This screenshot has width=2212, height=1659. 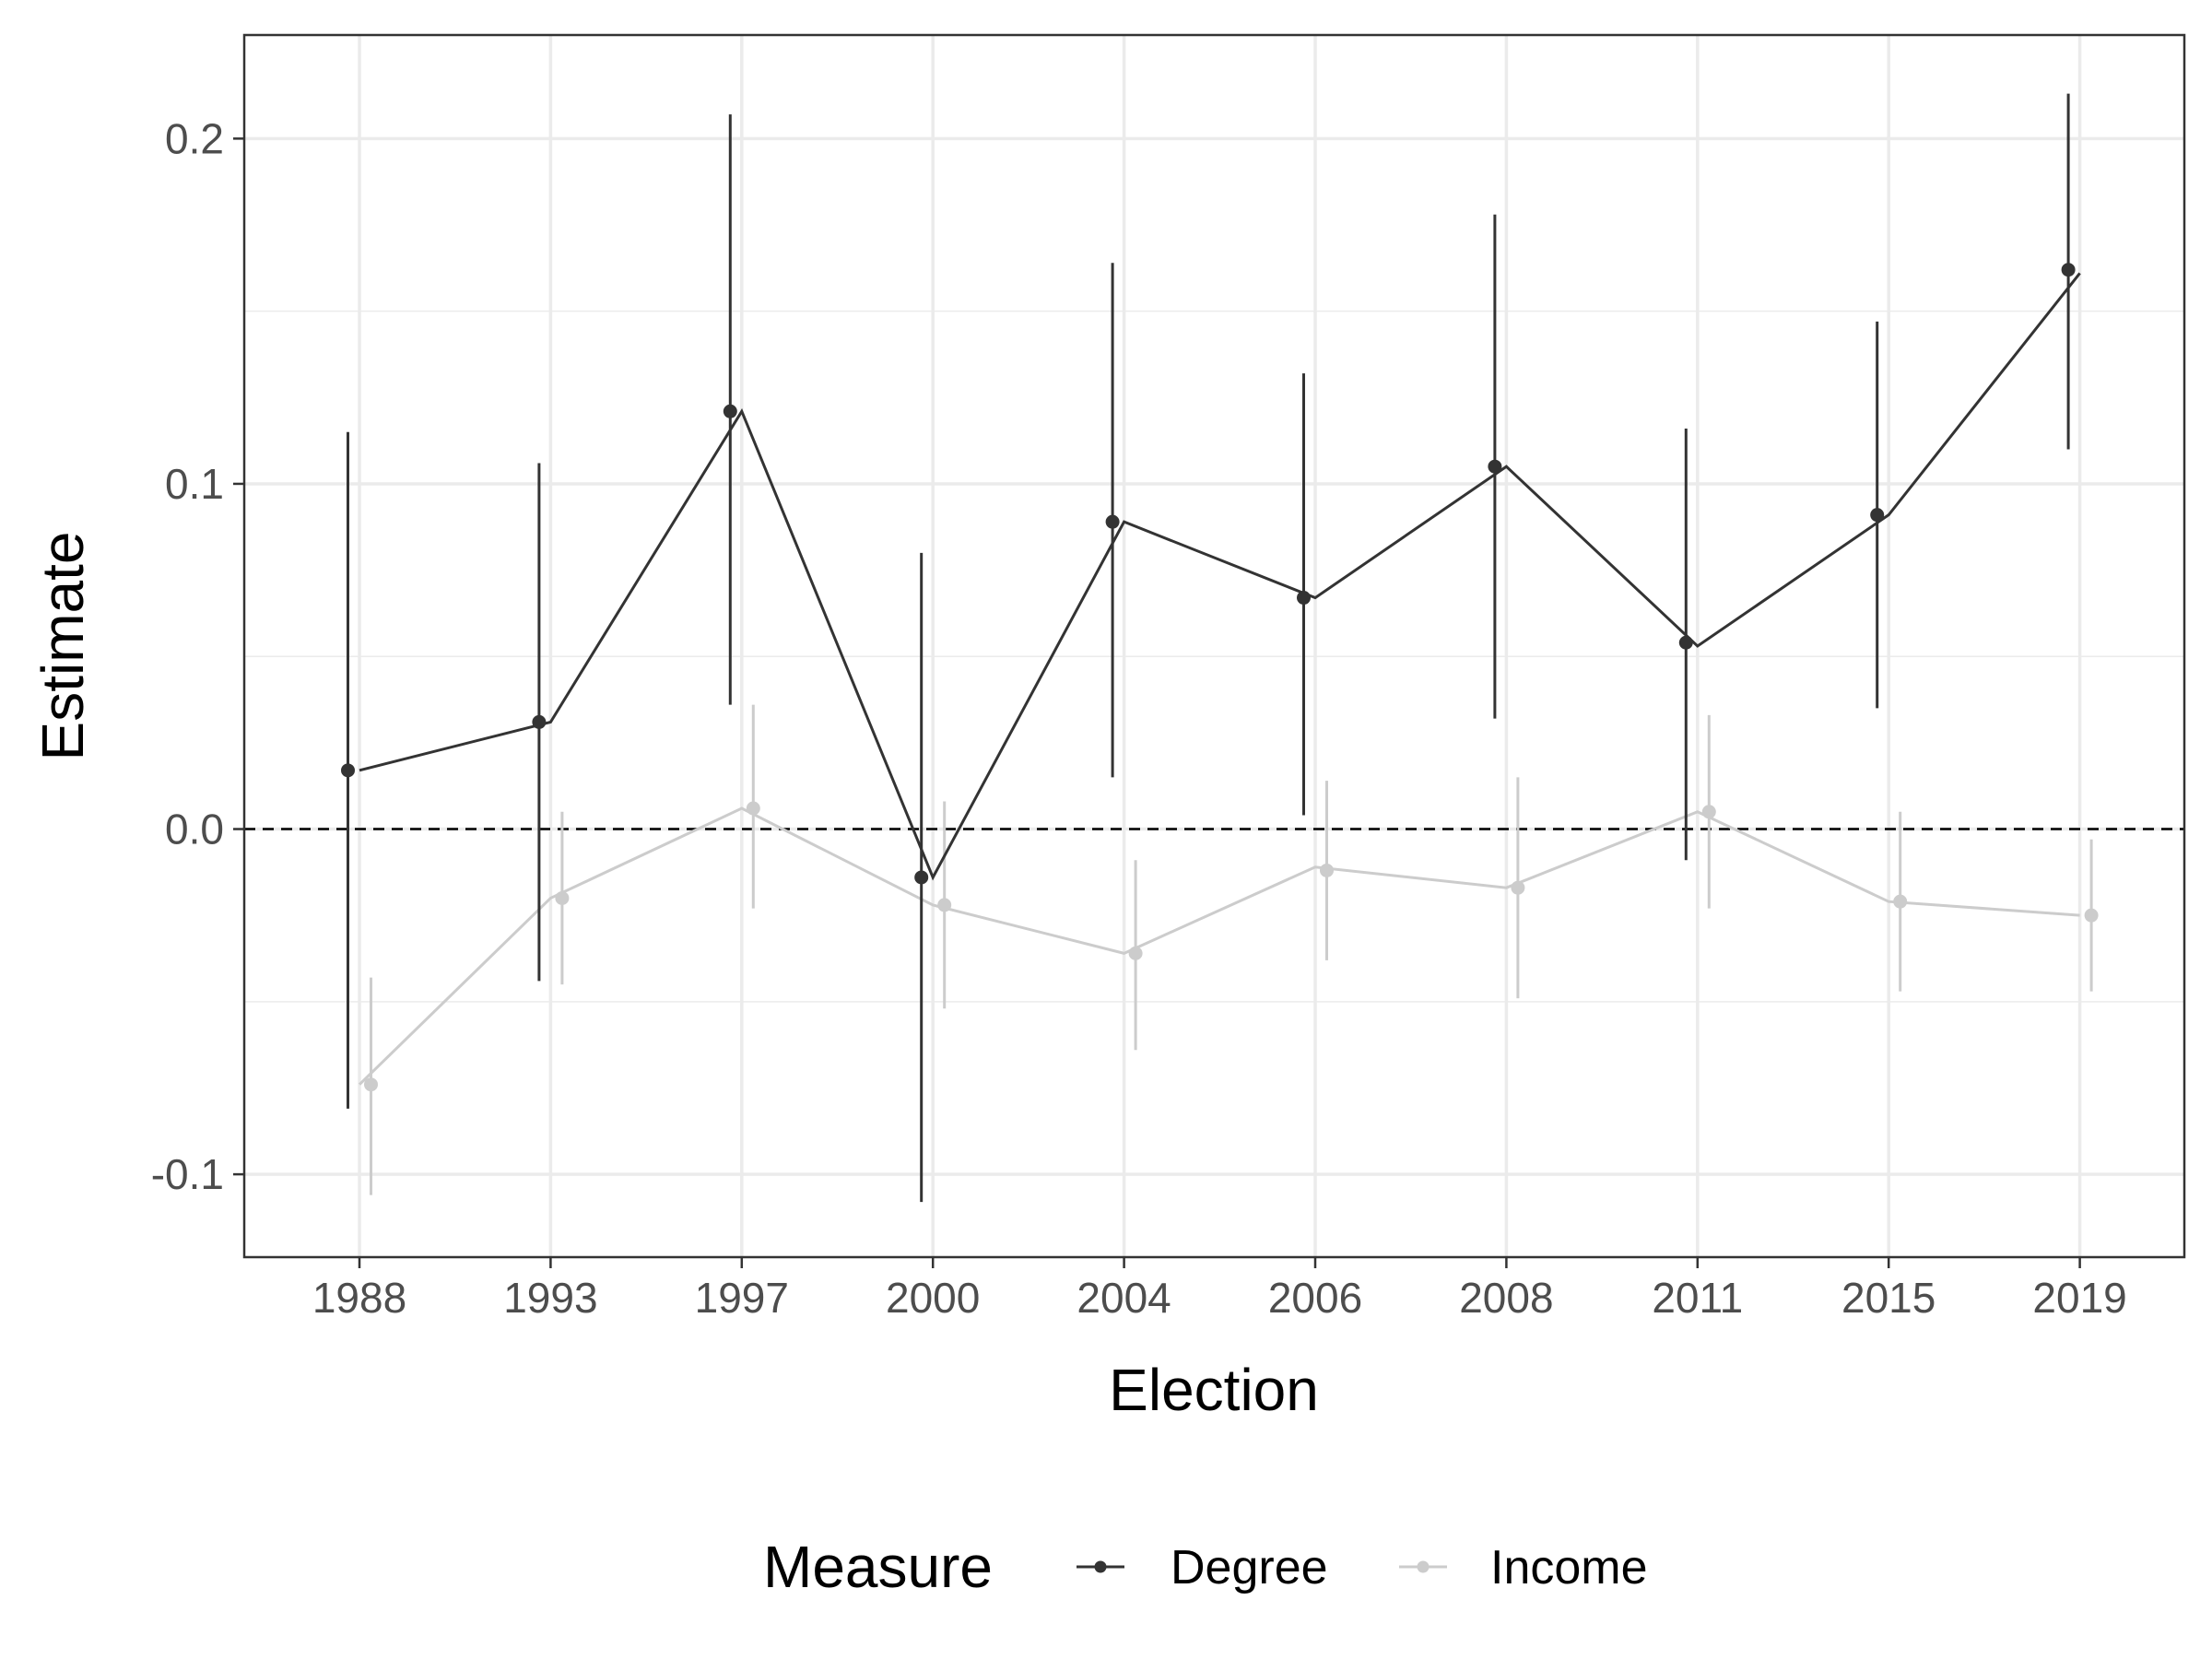 I want to click on x-axis: 1988 1993 1997 2000 2004 2006 2008 2011 2015 2019, so click(x=1219, y=1289).